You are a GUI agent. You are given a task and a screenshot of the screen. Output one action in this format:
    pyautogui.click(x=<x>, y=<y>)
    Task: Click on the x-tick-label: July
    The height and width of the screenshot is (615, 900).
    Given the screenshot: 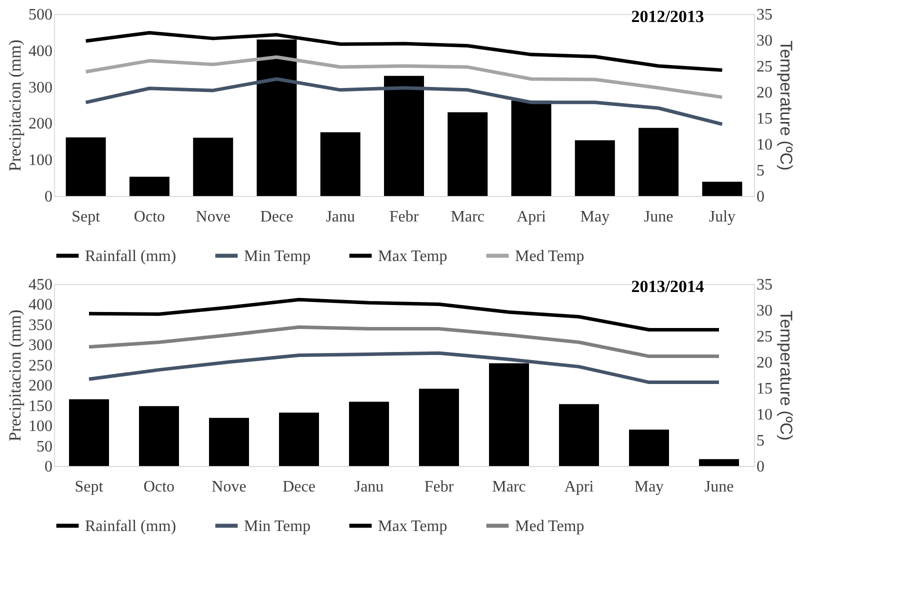 What is the action you would take?
    pyautogui.click(x=722, y=217)
    